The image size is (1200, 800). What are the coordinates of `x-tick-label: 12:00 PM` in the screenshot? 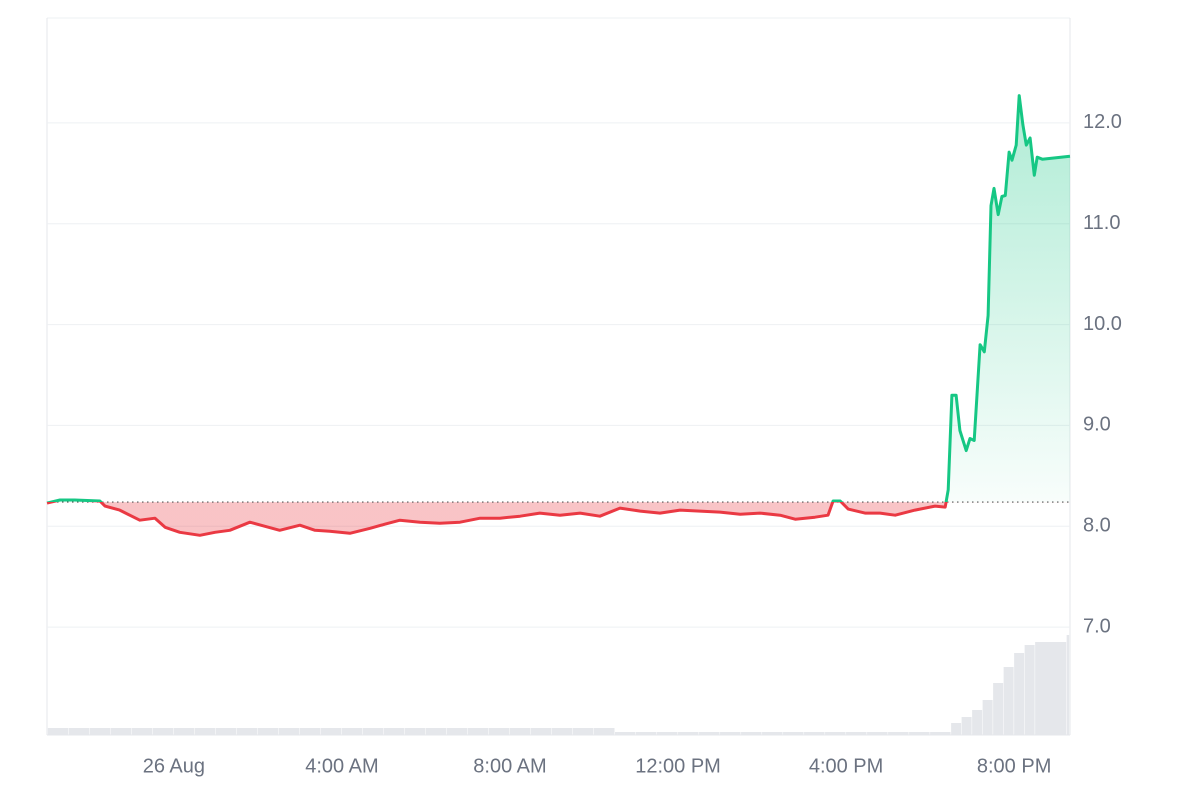 It's located at (678, 766).